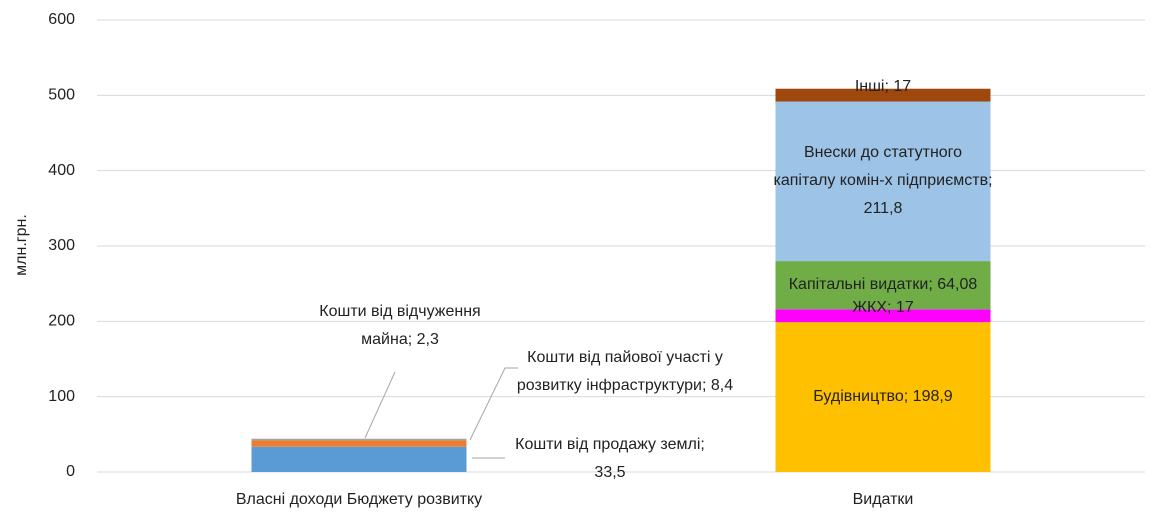 This screenshot has height=515, width=1164. I want to click on data-label: Інші; 17, so click(883, 87).